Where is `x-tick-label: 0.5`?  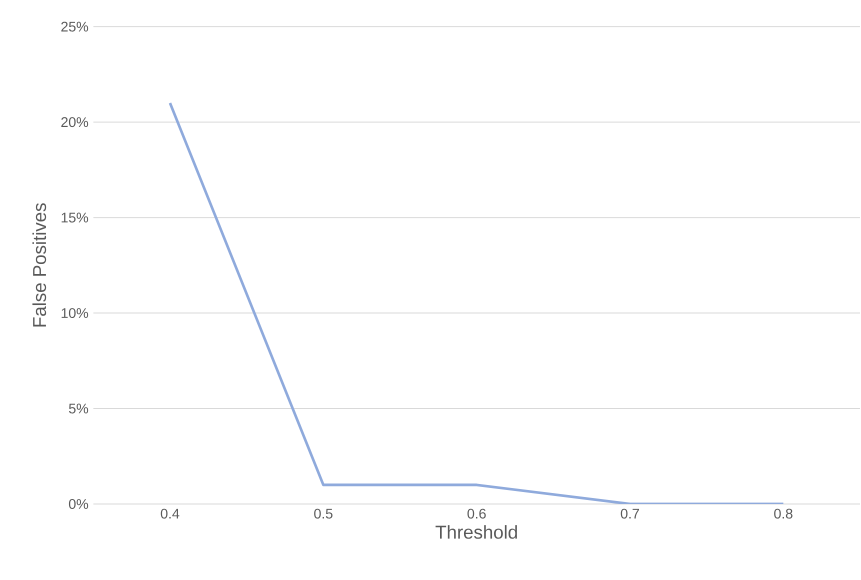 x-tick-label: 0.5 is located at coordinates (323, 513).